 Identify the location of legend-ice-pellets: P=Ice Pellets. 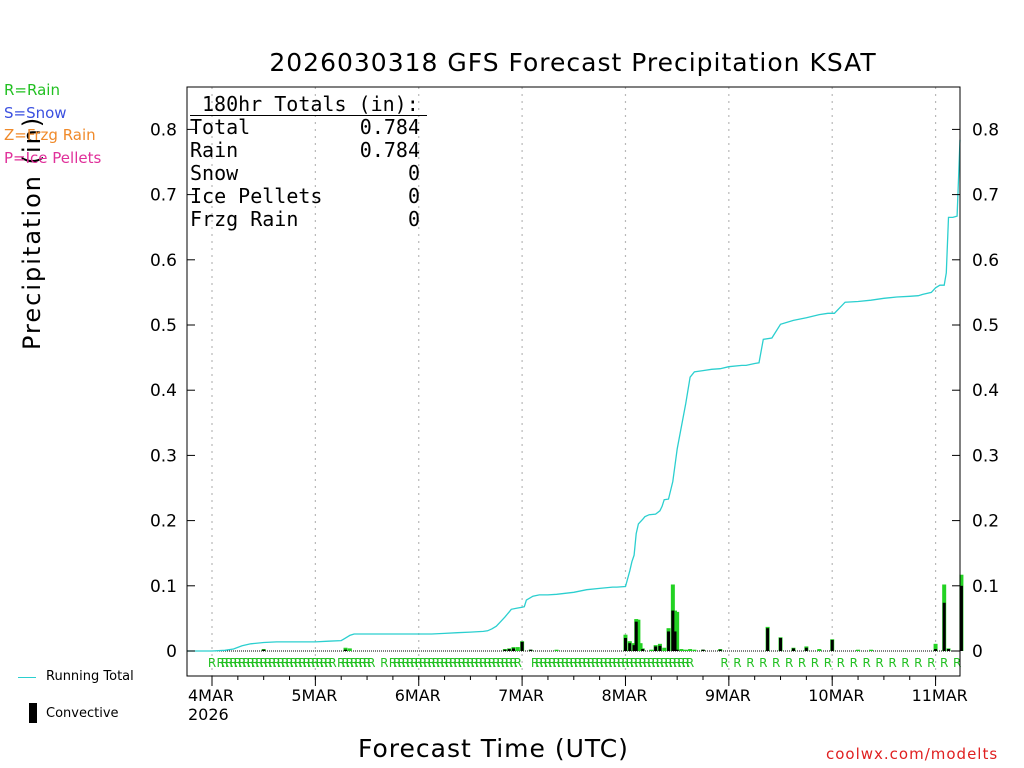
(53, 158).